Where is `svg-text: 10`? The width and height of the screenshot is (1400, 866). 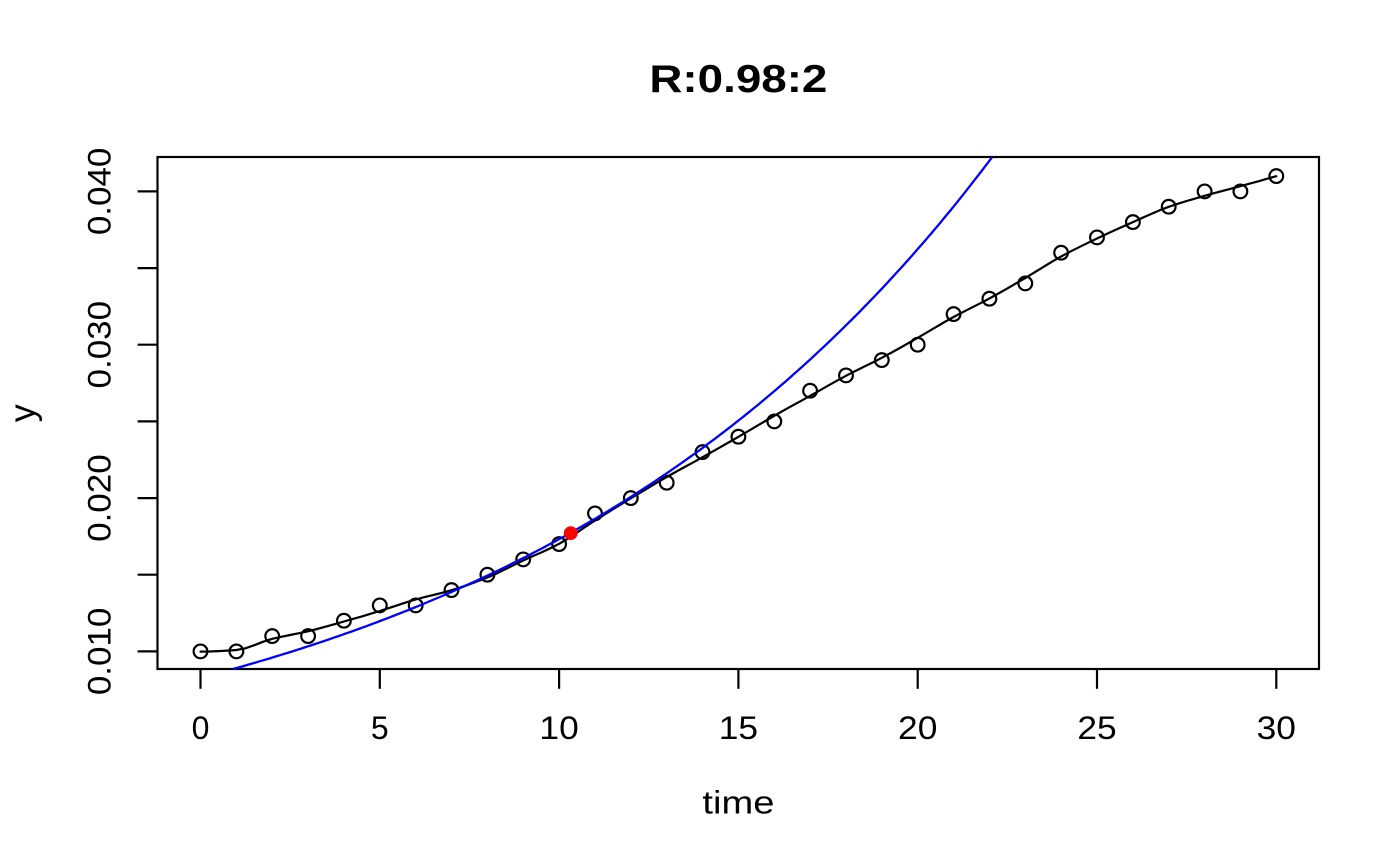 svg-text: 10 is located at coordinates (558, 728).